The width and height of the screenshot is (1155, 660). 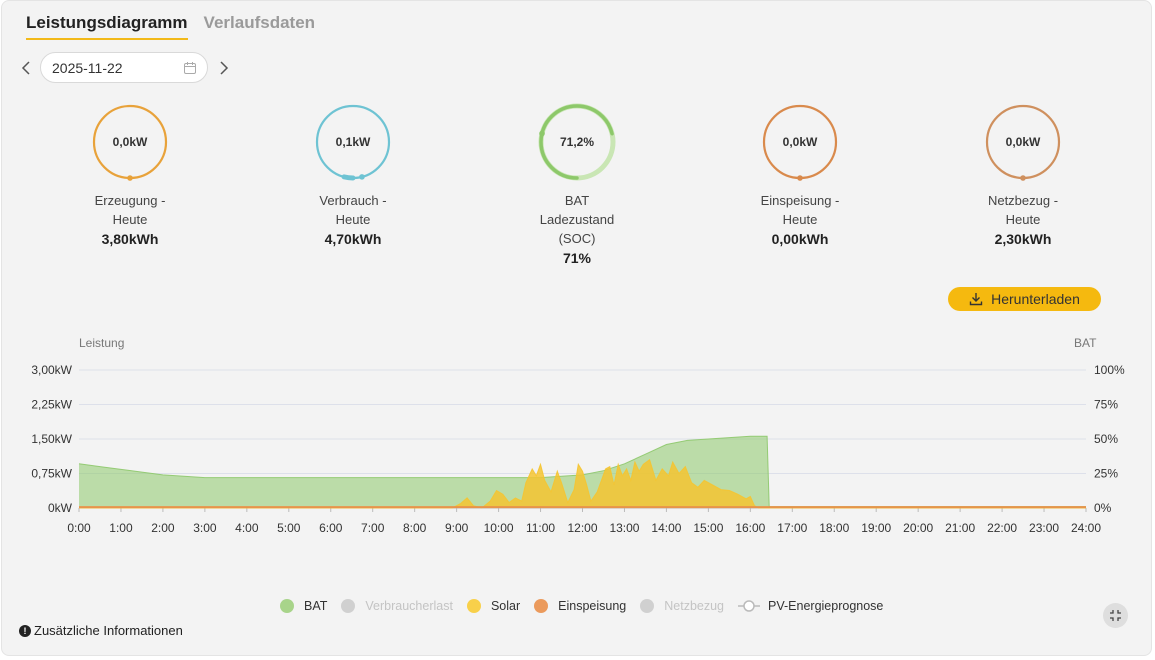 What do you see at coordinates (918, 528) in the screenshot?
I see `x-tick-label: 20:00` at bounding box center [918, 528].